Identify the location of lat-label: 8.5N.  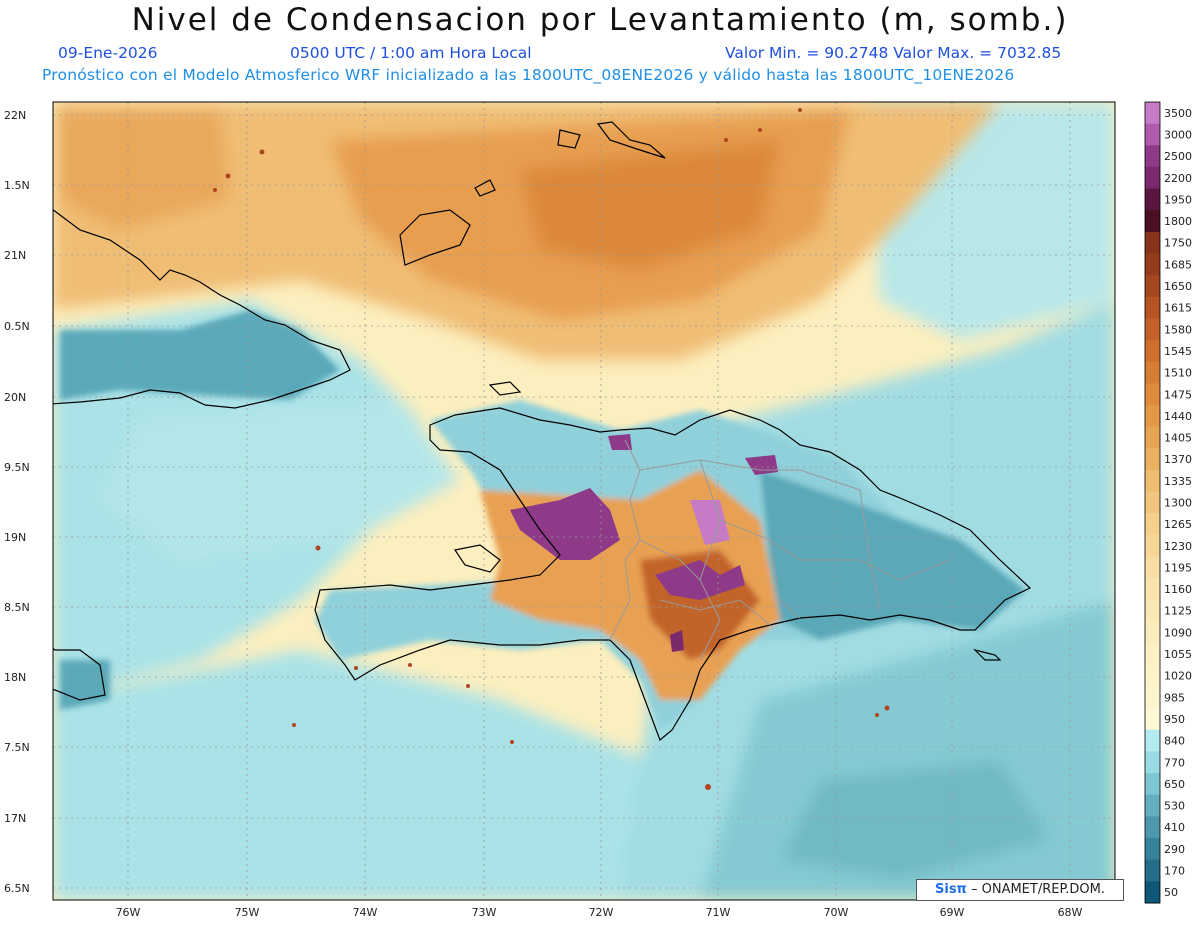
(17, 607).